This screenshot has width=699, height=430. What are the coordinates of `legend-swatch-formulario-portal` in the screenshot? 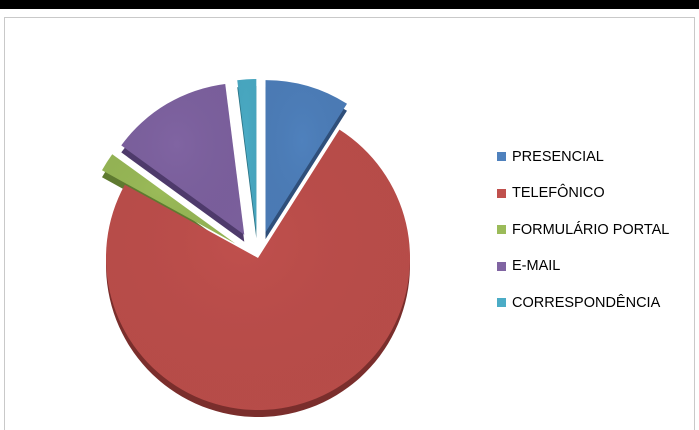 It's located at (501, 229).